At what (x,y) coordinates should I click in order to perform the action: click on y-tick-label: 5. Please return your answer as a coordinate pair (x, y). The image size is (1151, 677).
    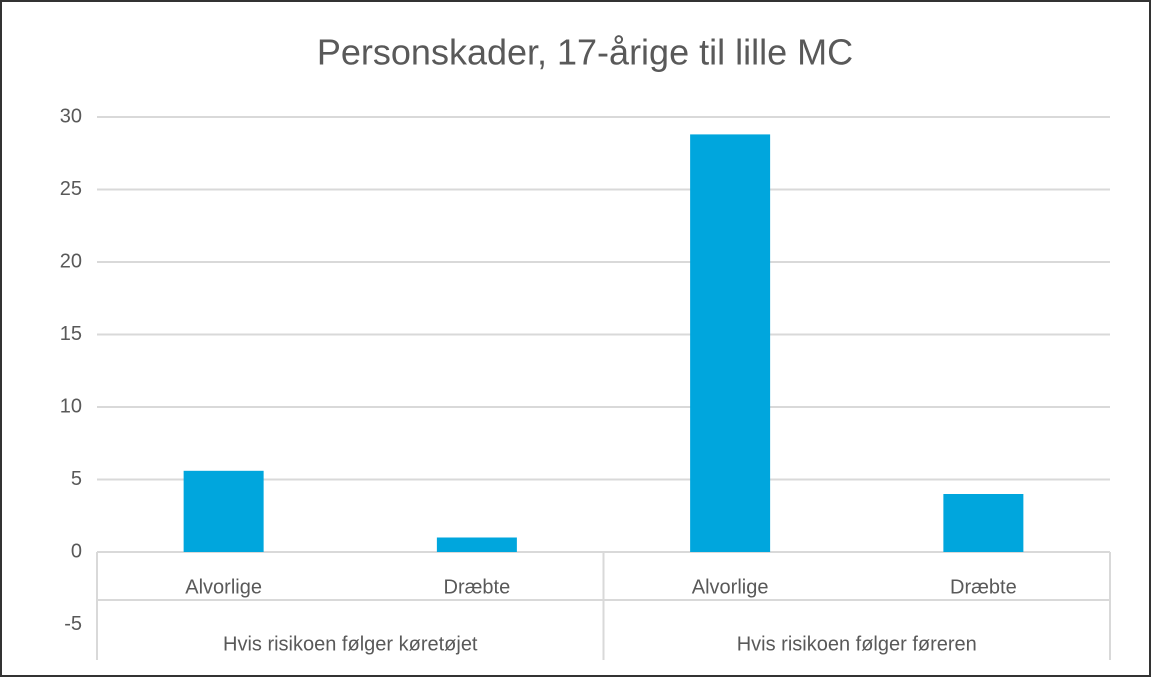
    Looking at the image, I should click on (76, 479).